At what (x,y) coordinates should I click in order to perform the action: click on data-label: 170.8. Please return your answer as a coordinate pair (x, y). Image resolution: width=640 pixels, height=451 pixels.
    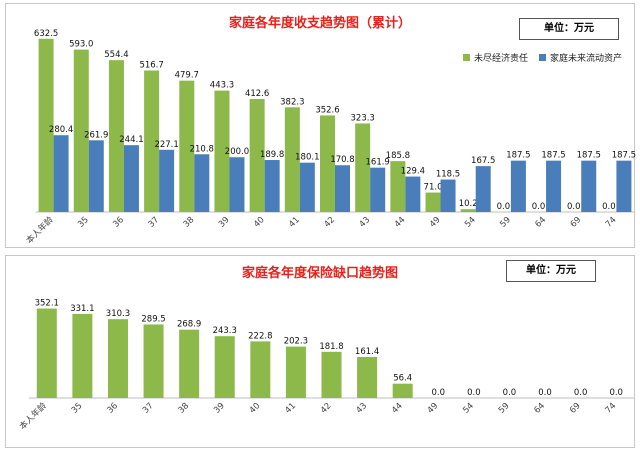
    Looking at the image, I should click on (342, 160).